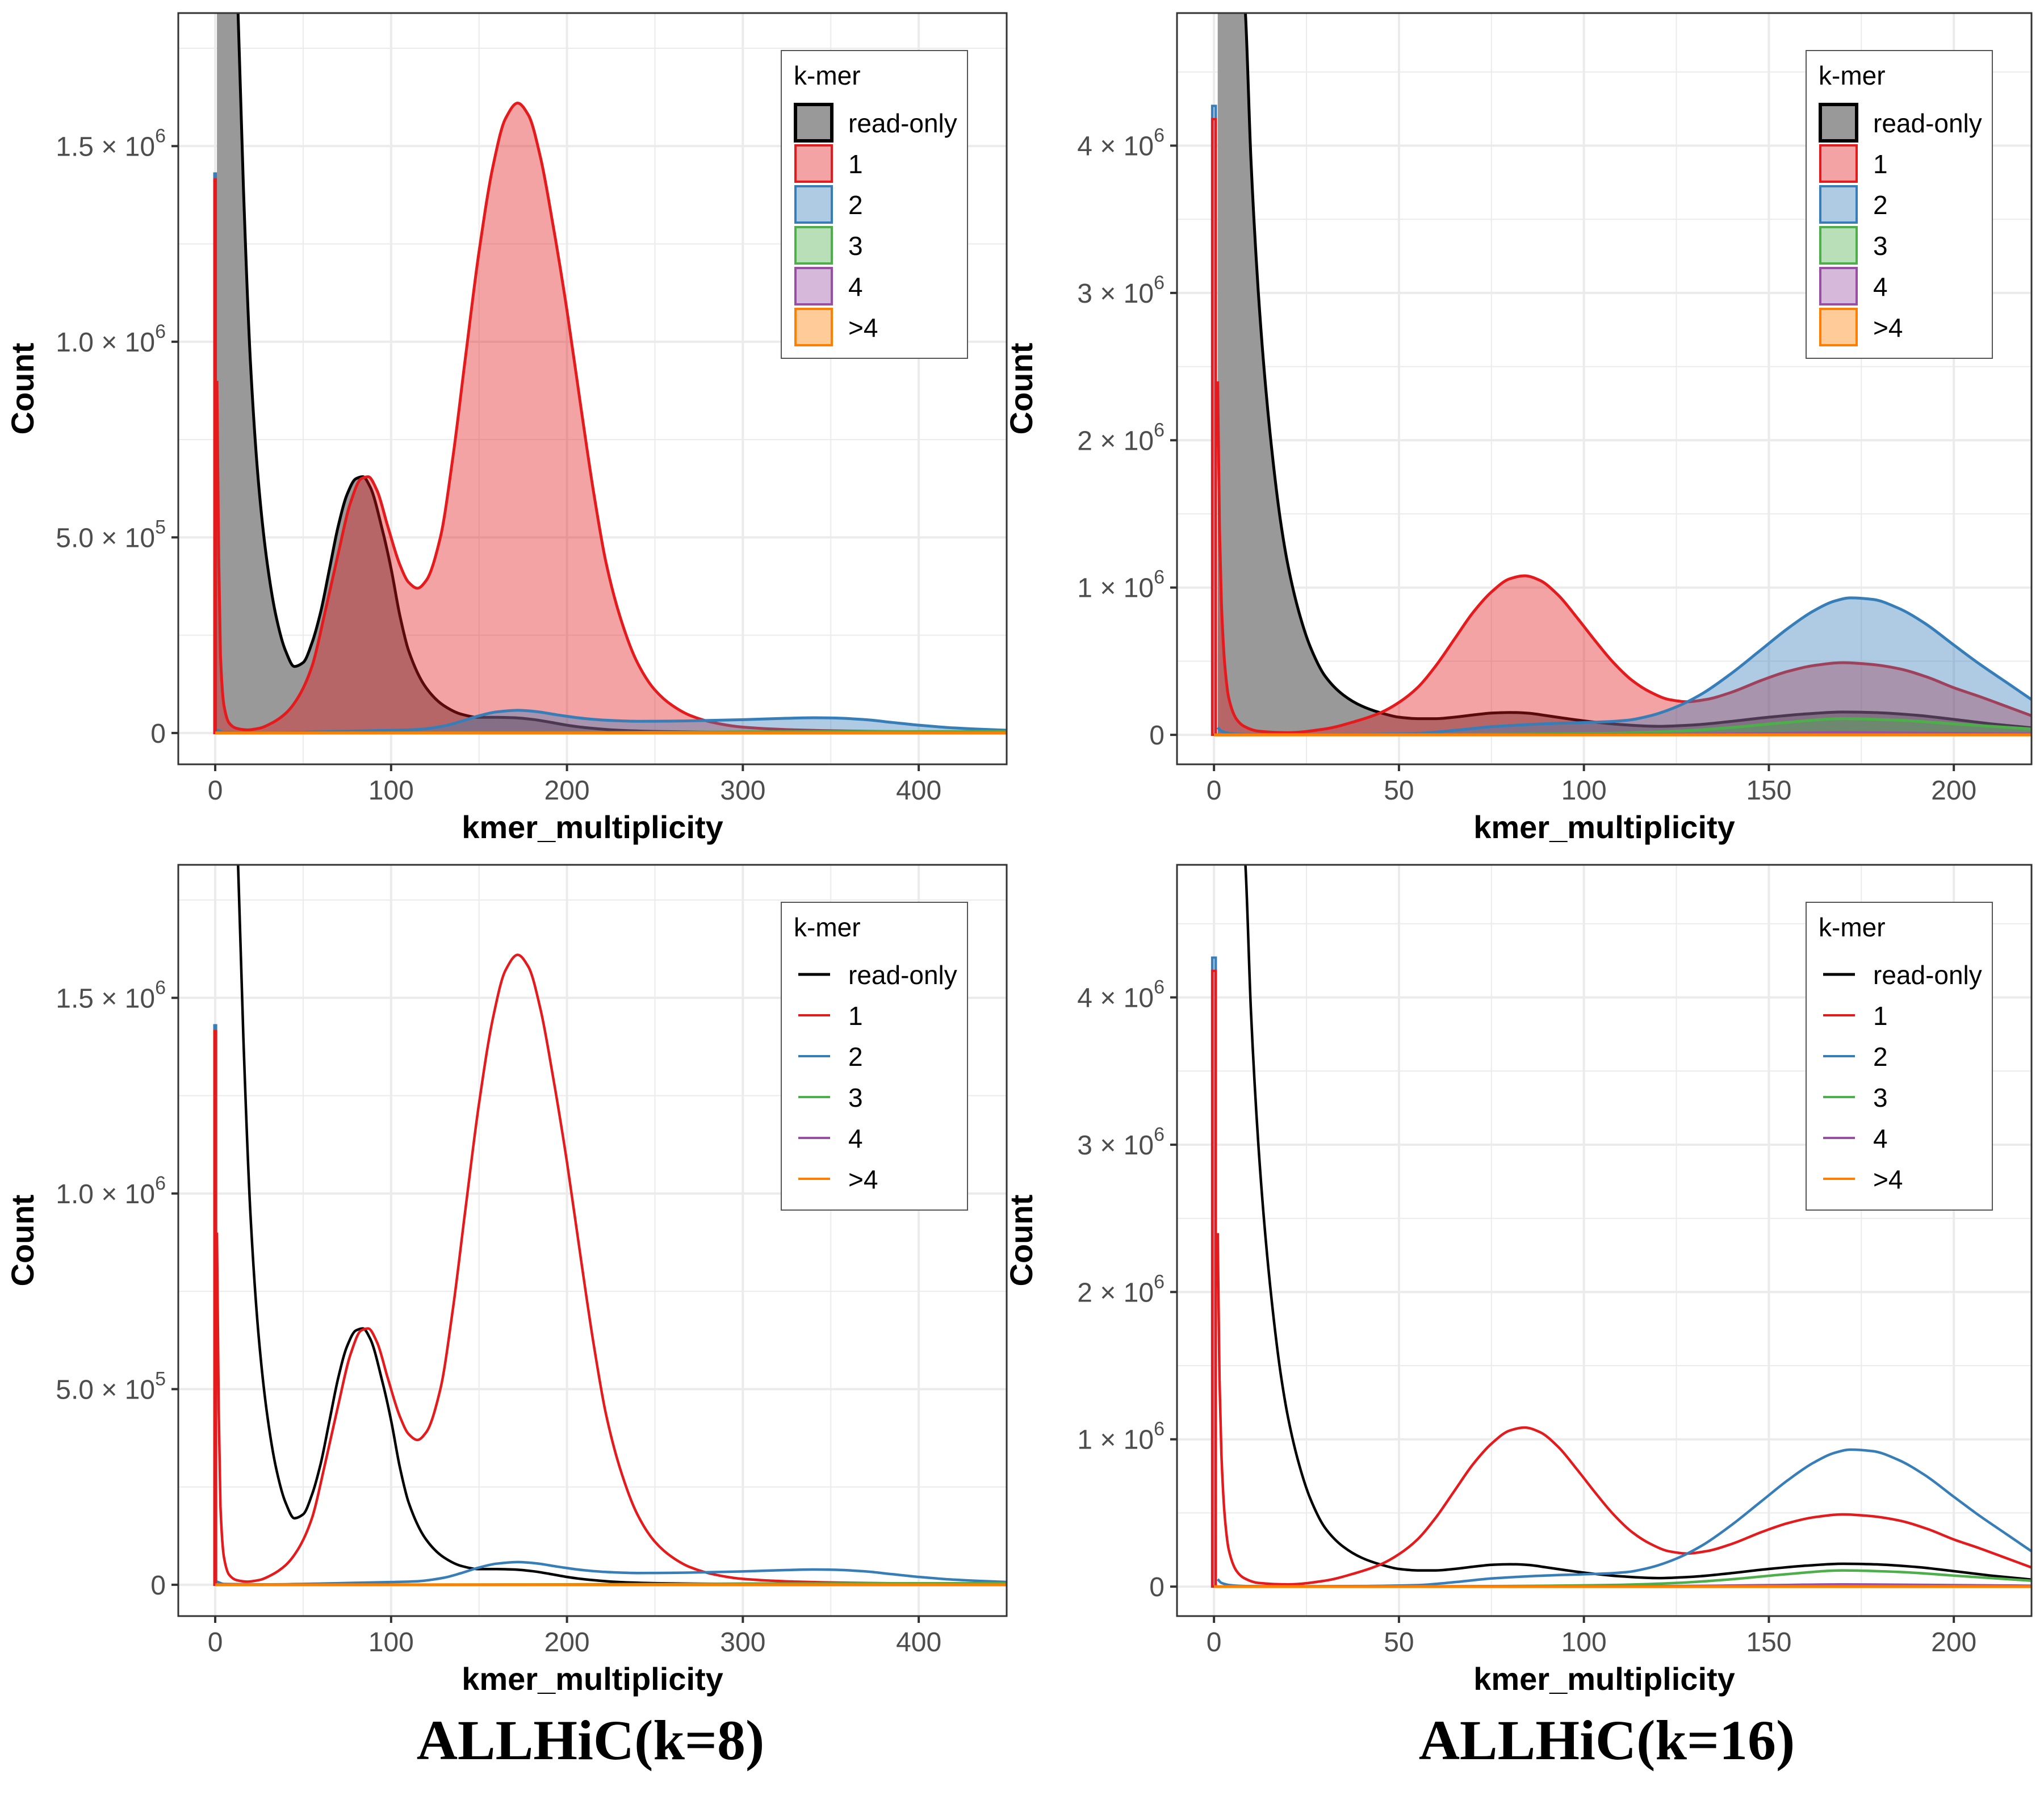 The image size is (2044, 1808). Describe the element at coordinates (813, 327) in the screenshot. I see `legend-key-gt4` at that location.